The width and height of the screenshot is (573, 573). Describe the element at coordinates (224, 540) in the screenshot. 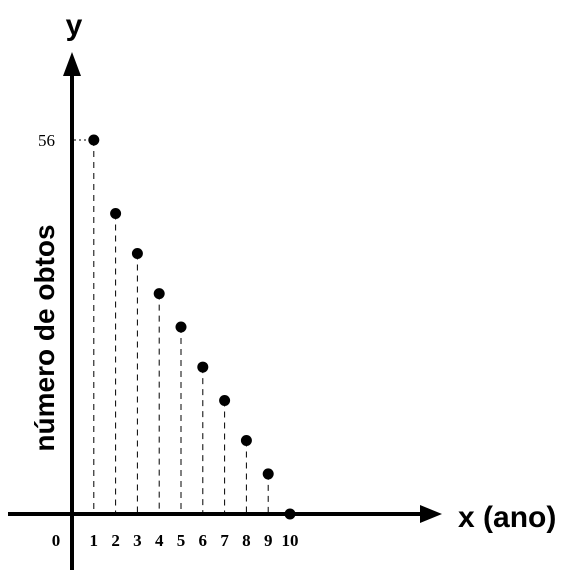

I see `x-tick-label: 7` at that location.